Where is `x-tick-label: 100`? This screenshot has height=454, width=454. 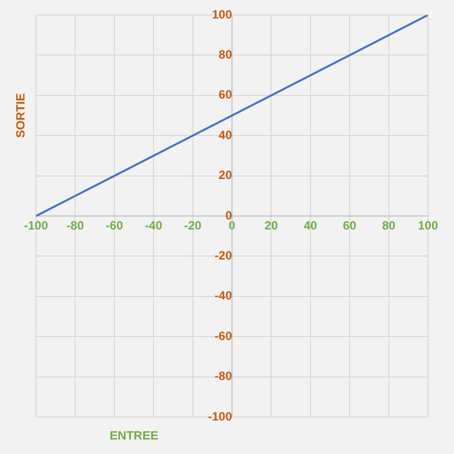 x-tick-label: 100 is located at coordinates (428, 225).